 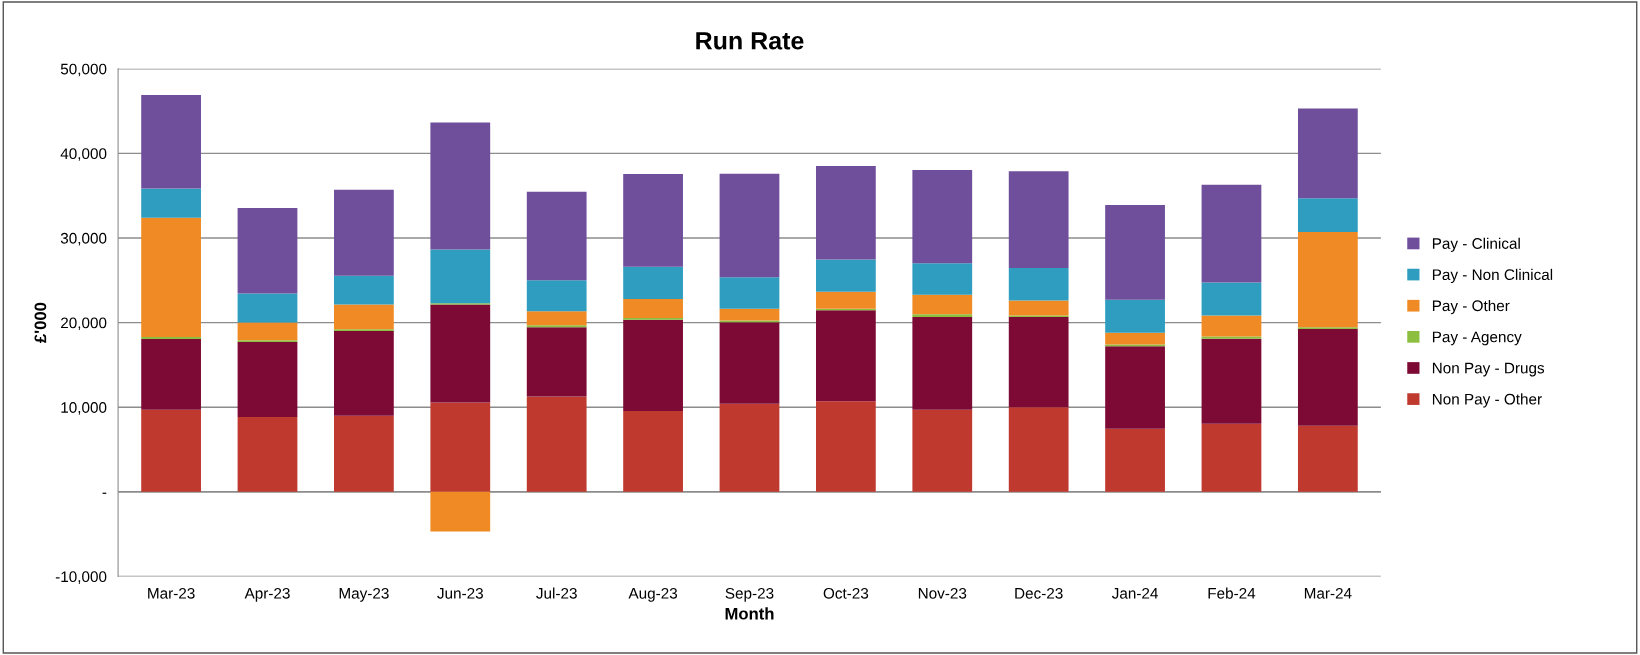 What do you see at coordinates (1039, 593) in the screenshot?
I see `x-tick-label: Dec-23` at bounding box center [1039, 593].